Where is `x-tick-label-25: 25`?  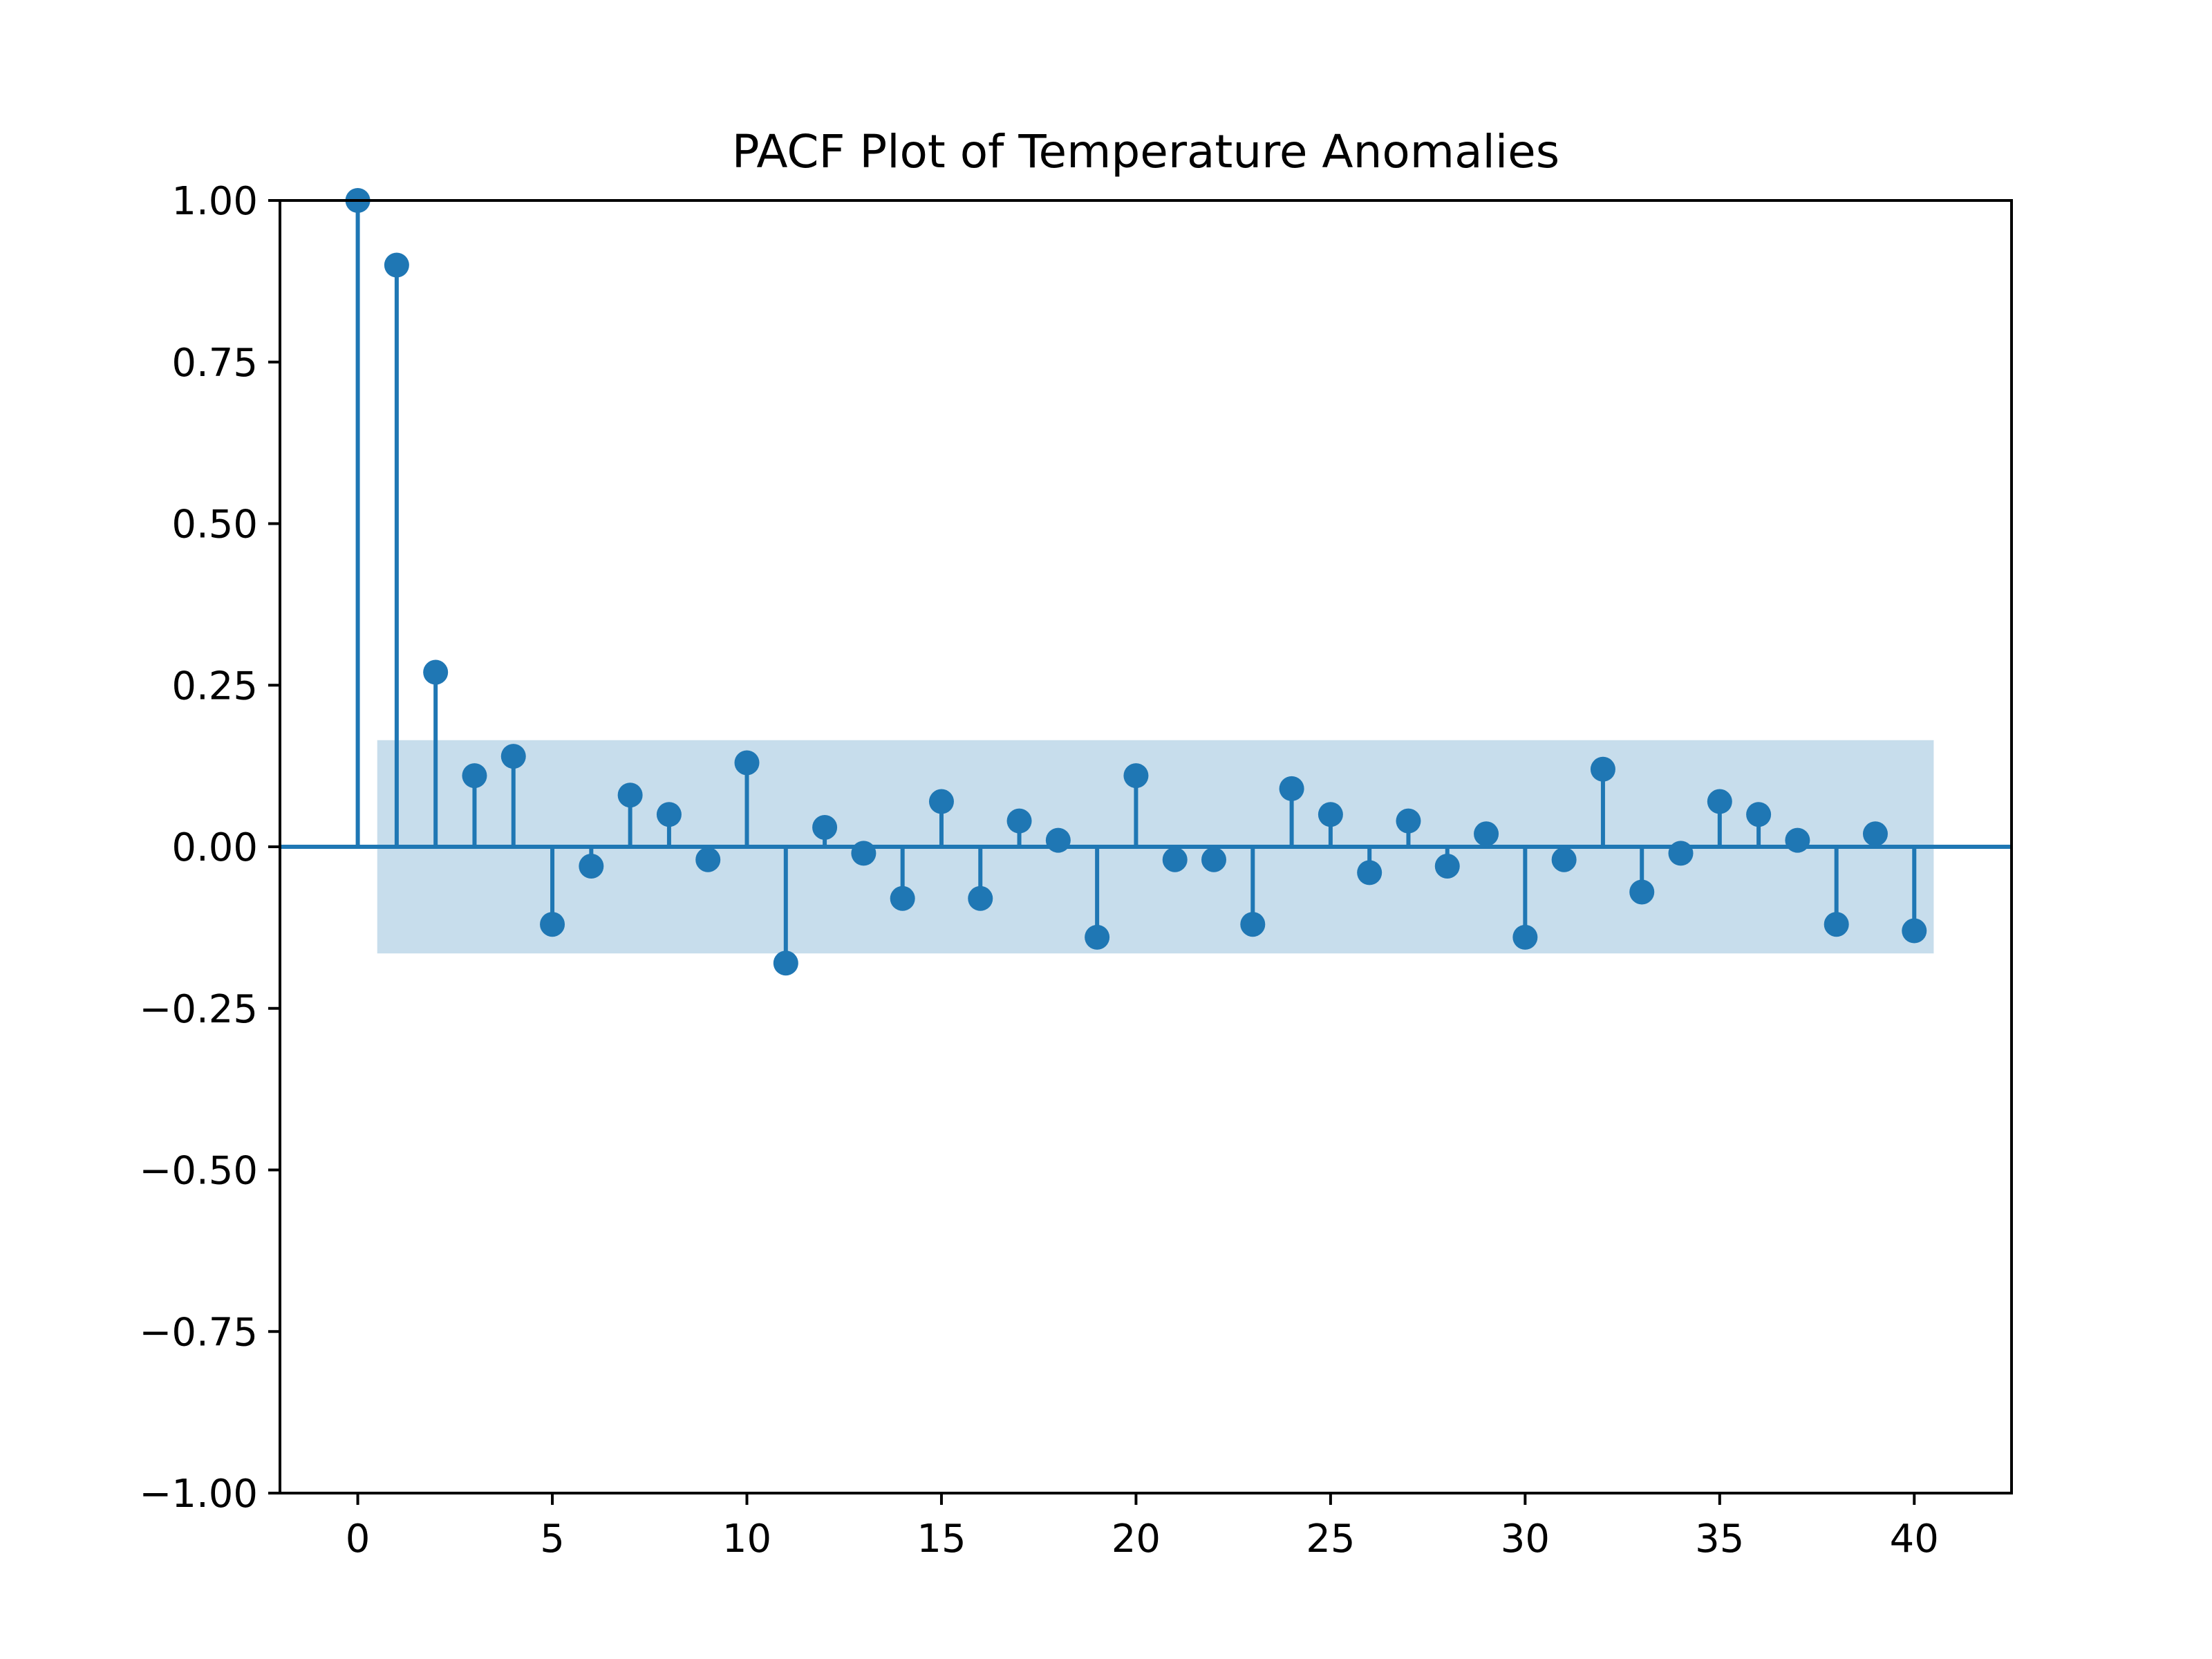
x-tick-label-25: 25 is located at coordinates (1330, 1540).